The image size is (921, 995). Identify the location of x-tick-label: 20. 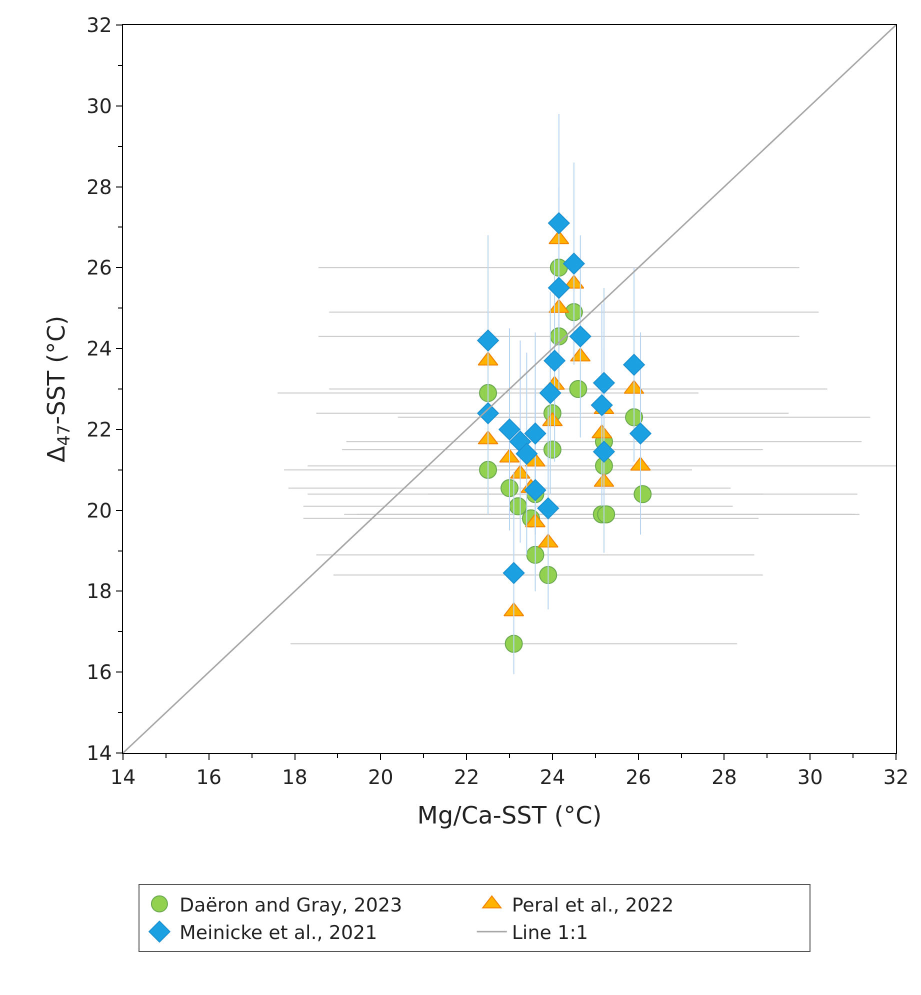
(381, 777).